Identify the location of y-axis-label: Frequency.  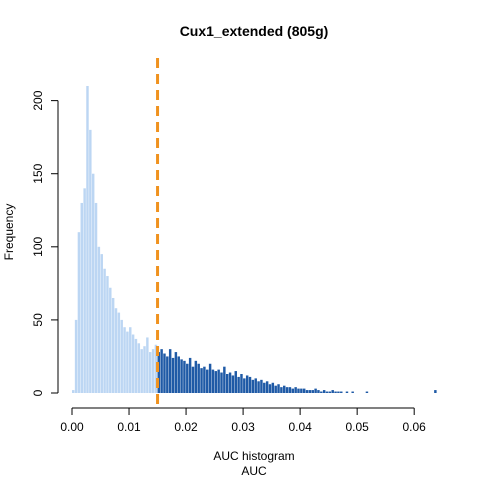
(9, 232).